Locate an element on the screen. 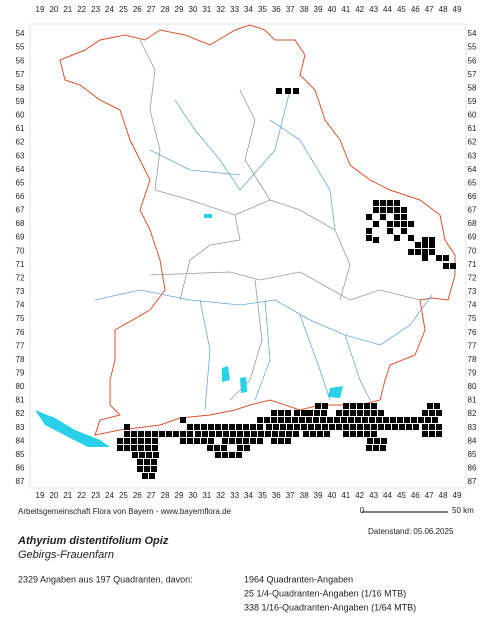  column-label: 46 is located at coordinates (415, 495).